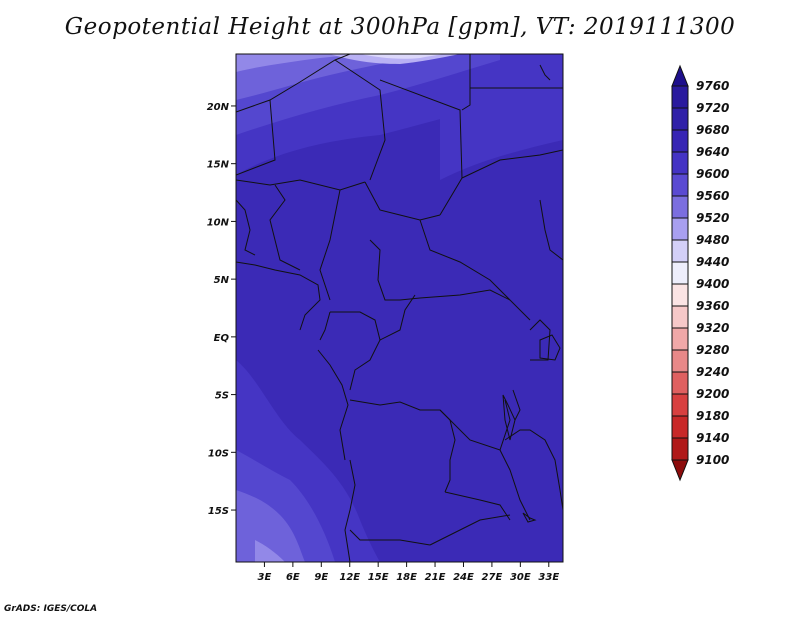  What do you see at coordinates (218, 107) in the screenshot?
I see `lat-tick-label: 20N` at bounding box center [218, 107].